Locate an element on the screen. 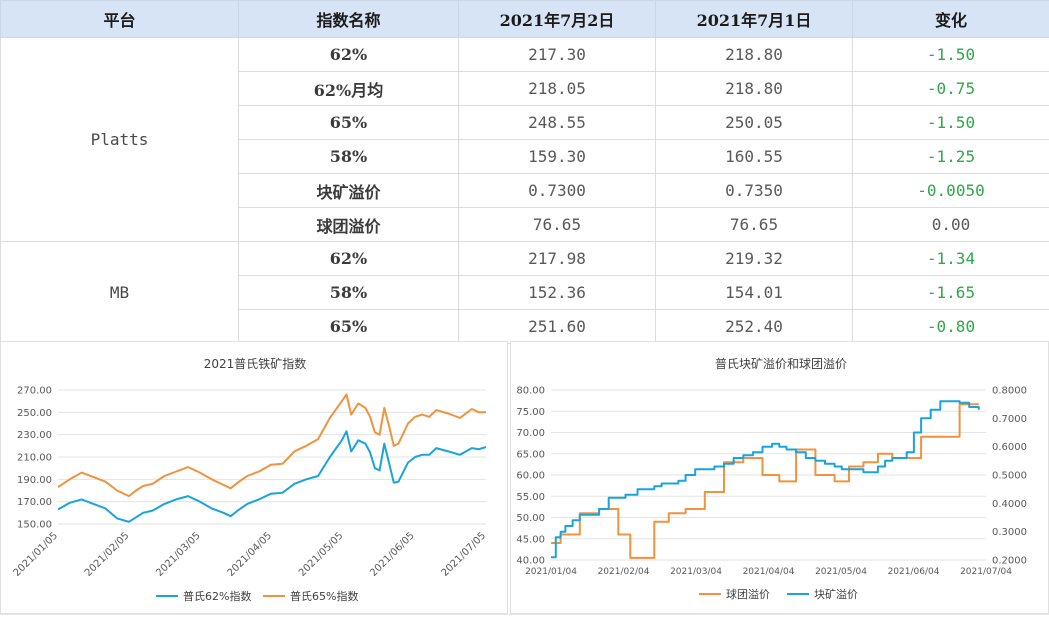  change-cell: -1.65 is located at coordinates (950, 292).